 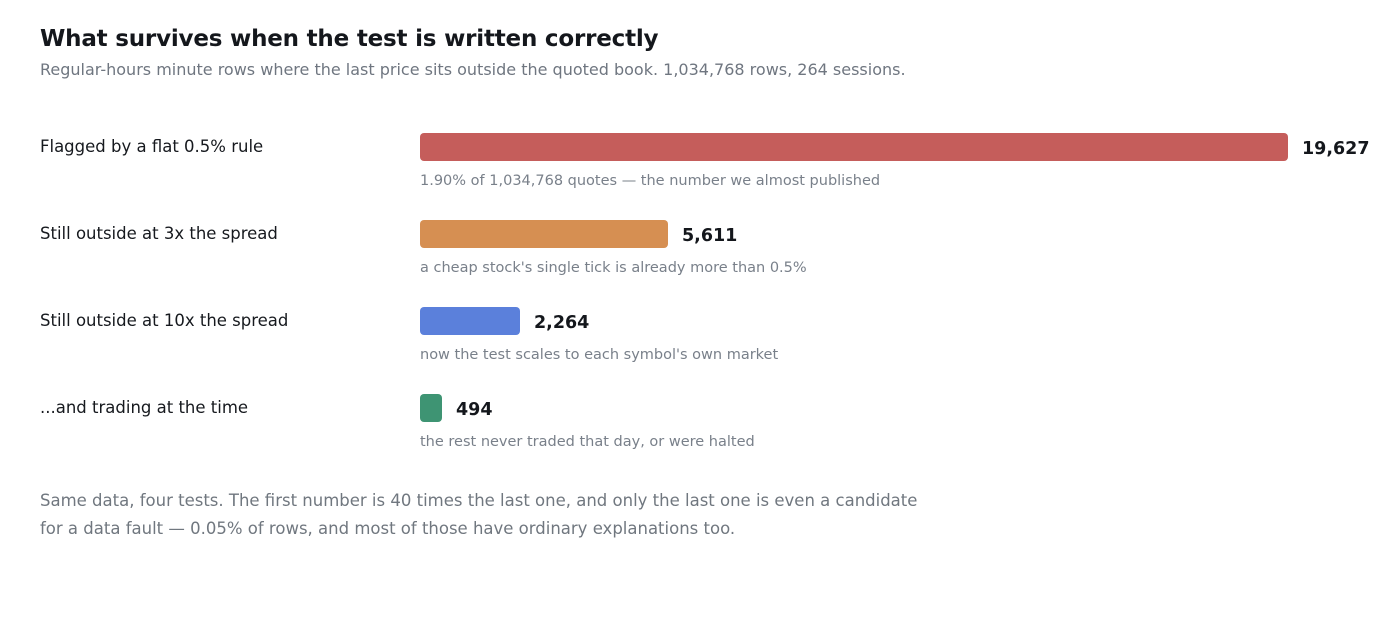 What do you see at coordinates (544, 234) in the screenshot?
I see `bar-spread-3x` at bounding box center [544, 234].